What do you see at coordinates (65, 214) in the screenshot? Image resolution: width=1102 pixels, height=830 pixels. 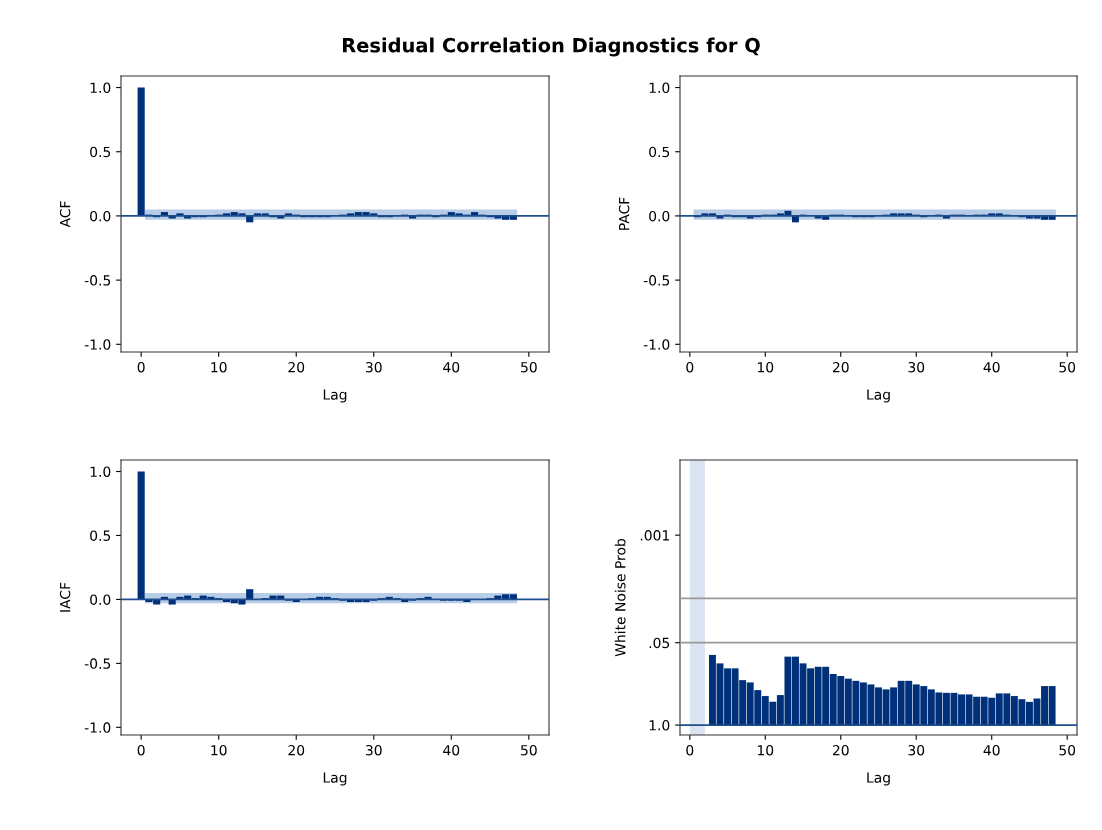 I see `y-axis-title: ACF` at bounding box center [65, 214].